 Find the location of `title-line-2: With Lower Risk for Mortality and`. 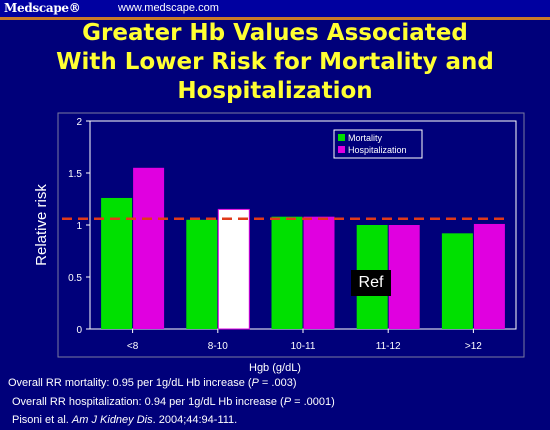

title-line-2: With Lower Risk for Mortality and is located at coordinates (275, 62).